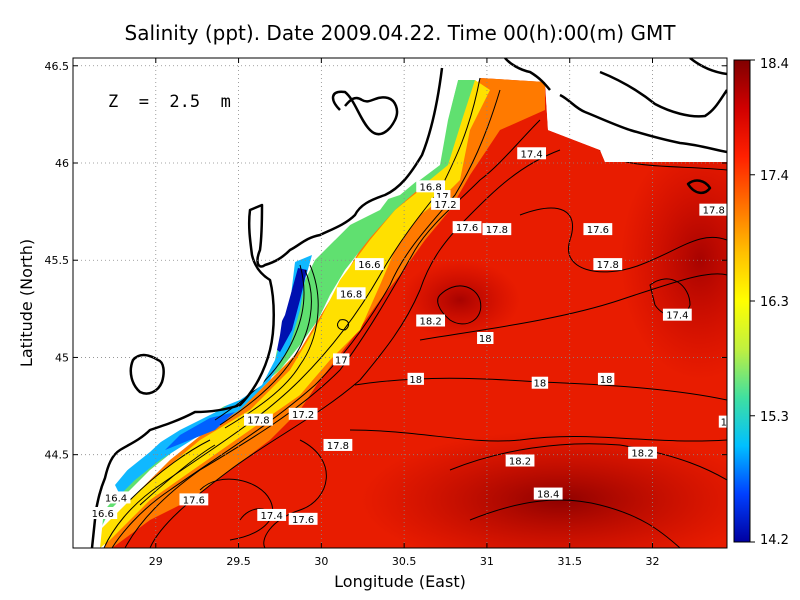  Describe the element at coordinates (400, 581) in the screenshot. I see `x-axis-label: Longitude (East)` at that location.